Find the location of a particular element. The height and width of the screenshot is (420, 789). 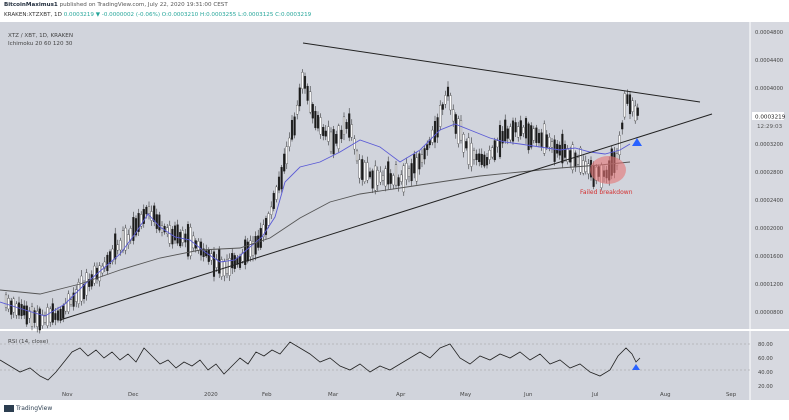

tradingview-icon is located at coordinates (9, 408).